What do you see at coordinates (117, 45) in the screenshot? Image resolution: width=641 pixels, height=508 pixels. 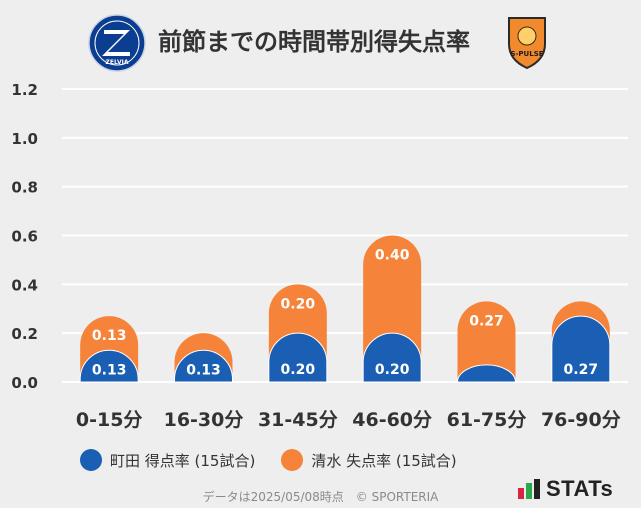 I see `machida-zelvia-logo: ZELVIA` at bounding box center [117, 45].